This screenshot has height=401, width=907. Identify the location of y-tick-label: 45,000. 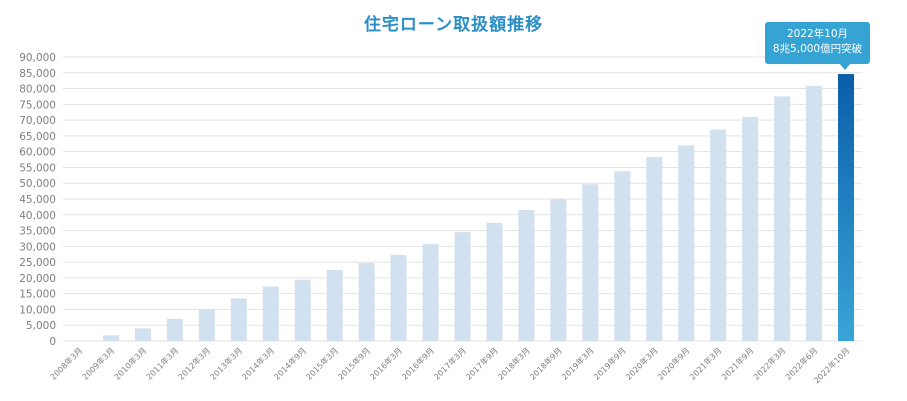
(37, 200).